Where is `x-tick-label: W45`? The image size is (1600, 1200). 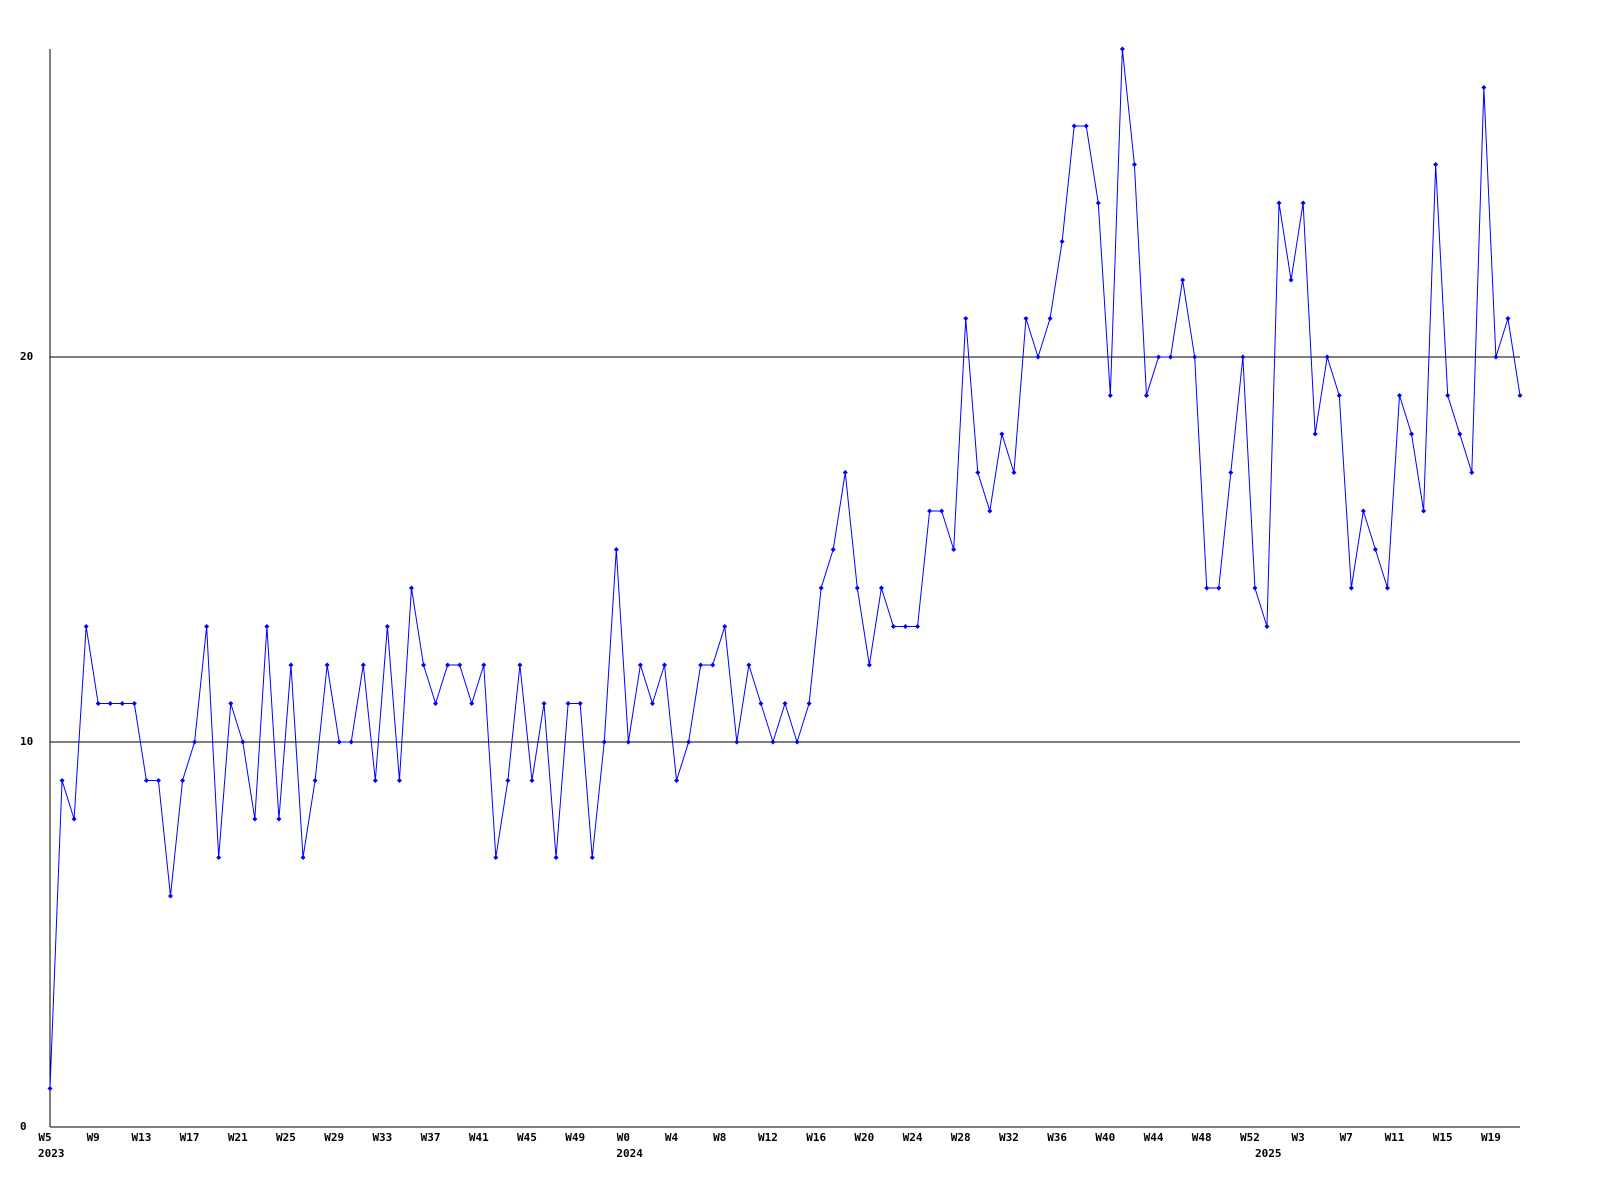
x-tick-label: W45 is located at coordinates (527, 1137).